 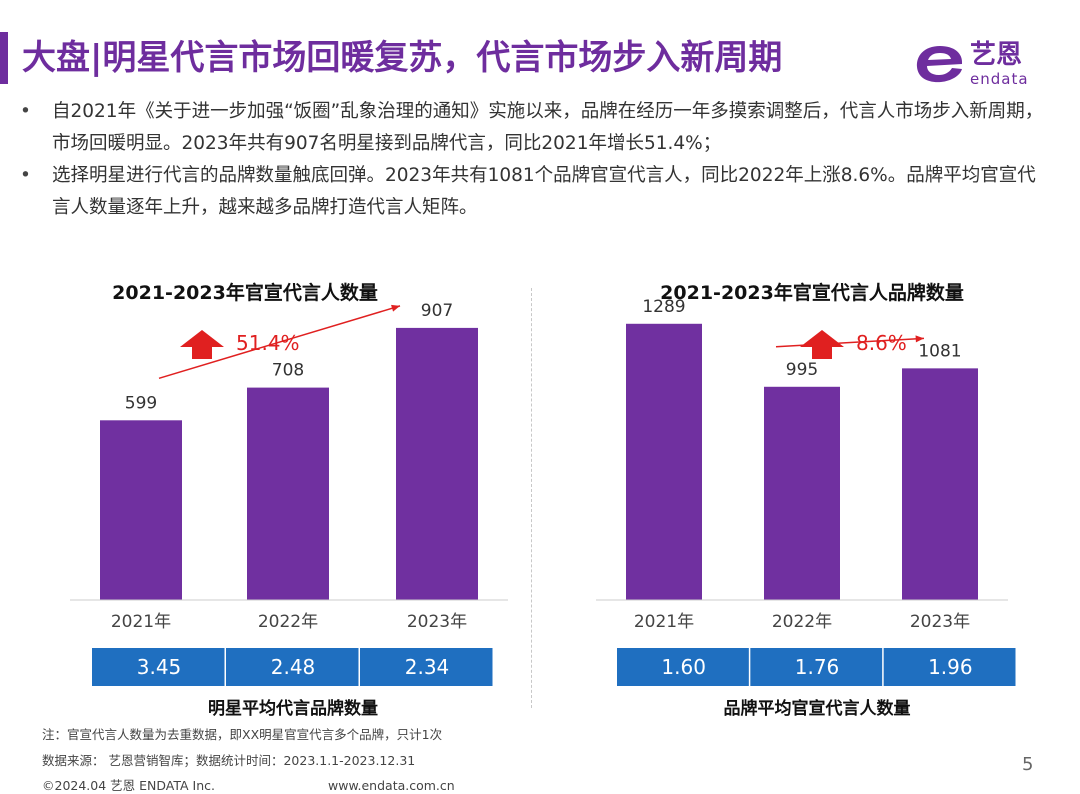 I want to click on endata-logo-icon, so click(x=939, y=64).